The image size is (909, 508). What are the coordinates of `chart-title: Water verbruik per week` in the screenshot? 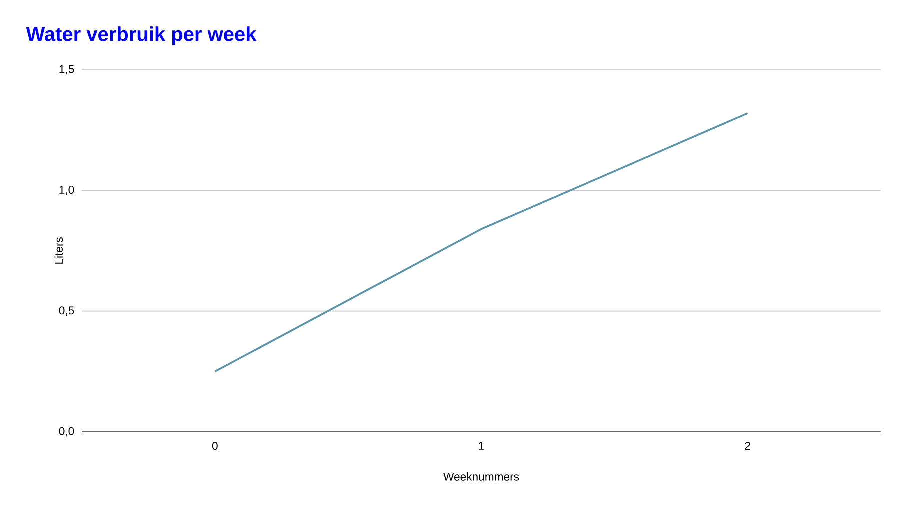 It's located at (141, 36).